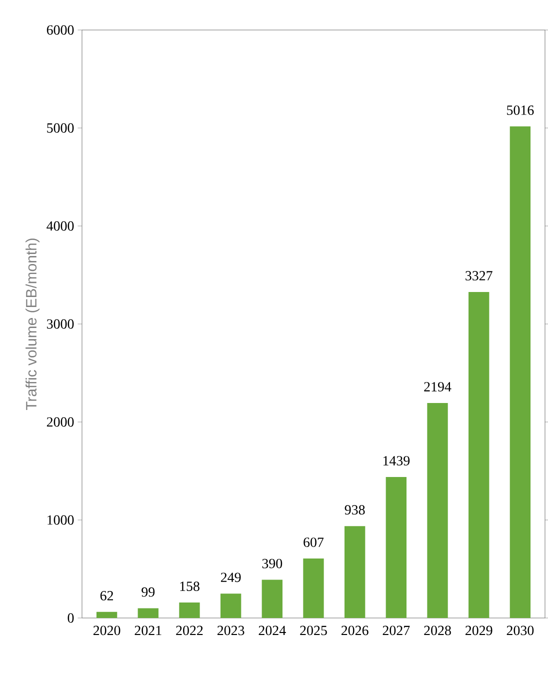 The image size is (548, 686). I want to click on data-label: 5016, so click(520, 110).